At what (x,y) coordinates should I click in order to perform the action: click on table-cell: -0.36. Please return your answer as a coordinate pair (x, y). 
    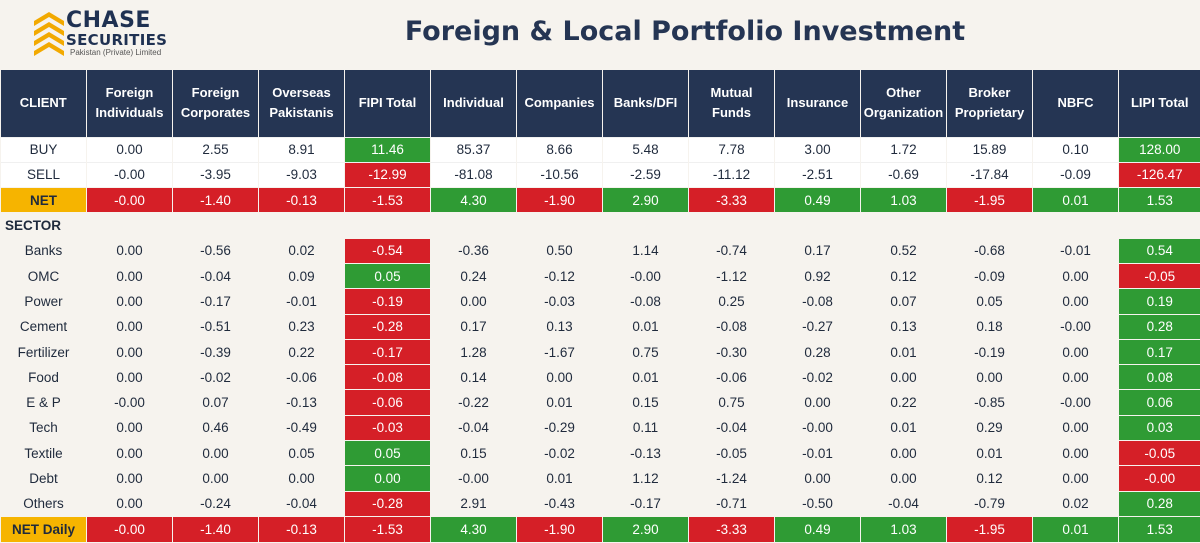
    Looking at the image, I should click on (473, 250).